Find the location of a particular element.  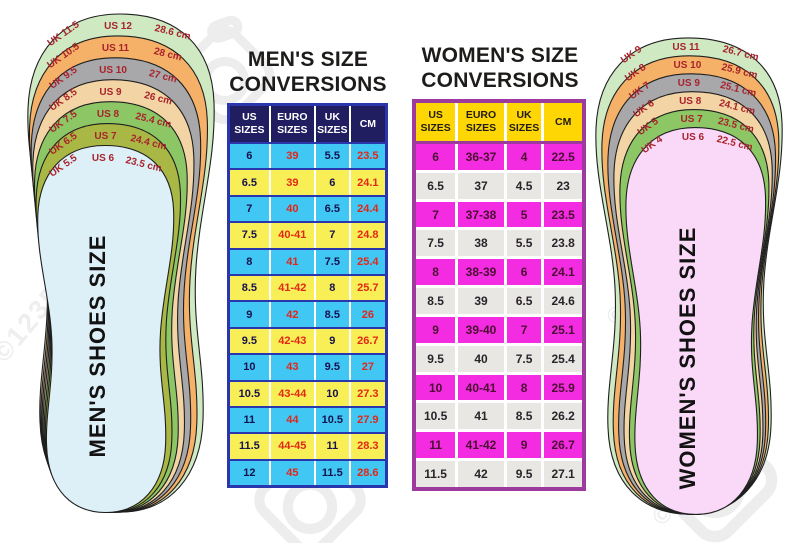

womens-title-line2: CONVERSIONS is located at coordinates (500, 80).